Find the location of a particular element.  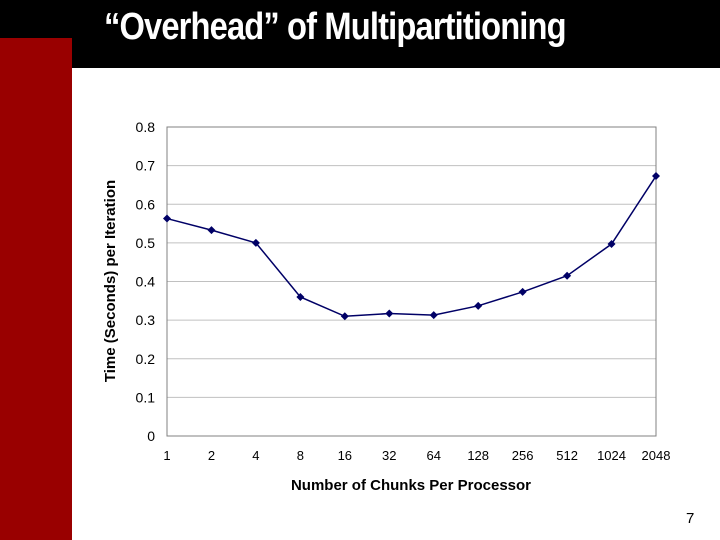

y-tick-label: 0.1 is located at coordinates (146, 397).